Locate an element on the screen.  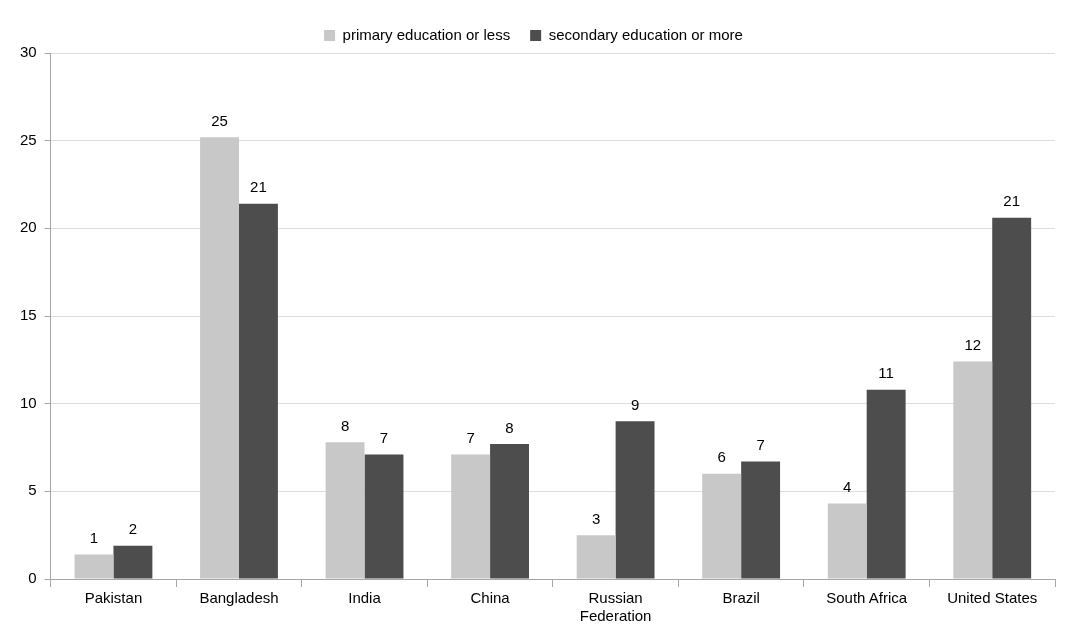
y-tick-label: 0 is located at coordinates (32, 578).